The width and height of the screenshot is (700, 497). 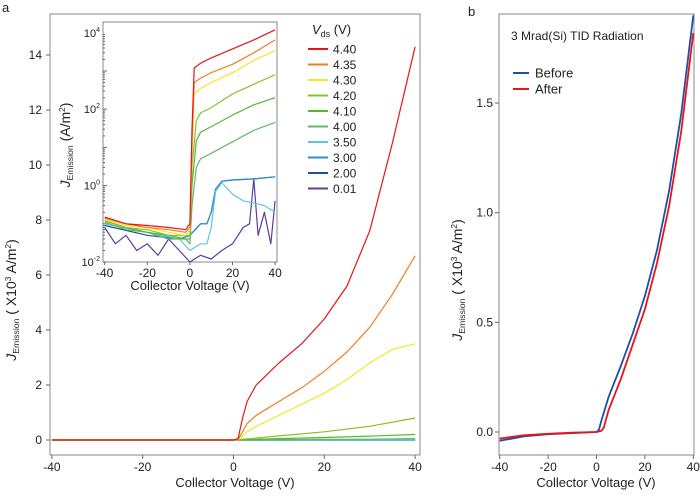 What do you see at coordinates (484, 213) in the screenshot?
I see `y-tick-label-b: 1.0` at bounding box center [484, 213].